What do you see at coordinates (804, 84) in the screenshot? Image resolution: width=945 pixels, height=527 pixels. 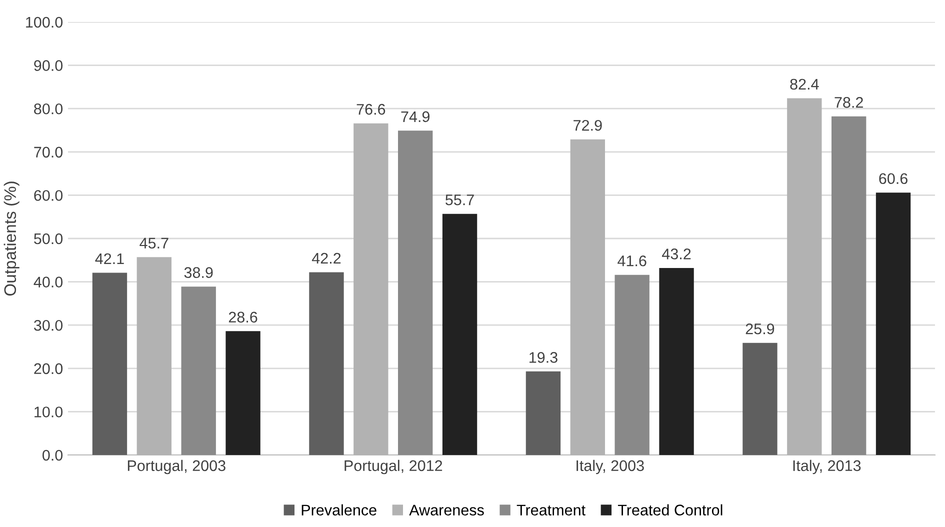 I see `data-label: 82.4` at bounding box center [804, 84].